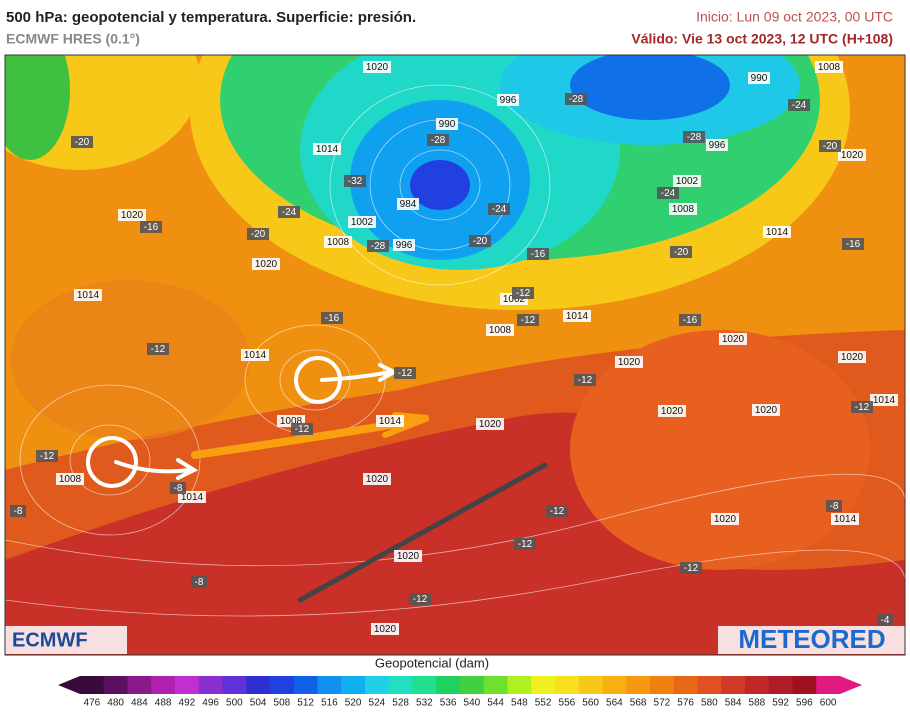 Image resolution: width=910 pixels, height=715 pixels. Describe the element at coordinates (757, 703) in the screenshot. I see `colorbar-tick-label: 588` at that location.